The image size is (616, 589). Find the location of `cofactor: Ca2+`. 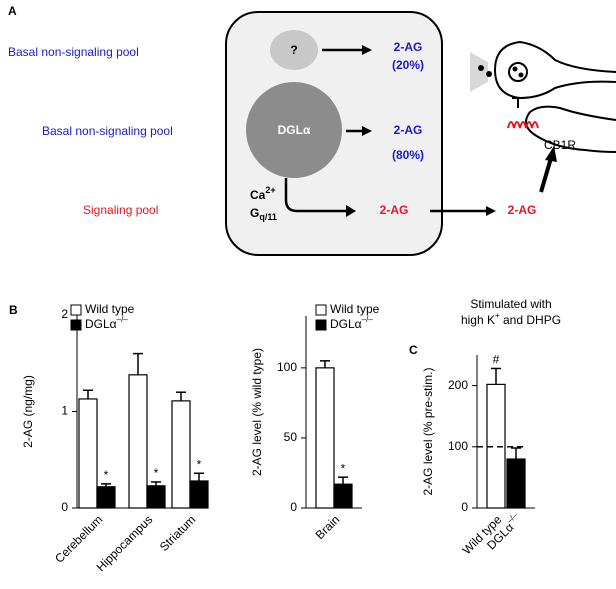

cofactor: Ca2+ is located at coordinates (263, 193).